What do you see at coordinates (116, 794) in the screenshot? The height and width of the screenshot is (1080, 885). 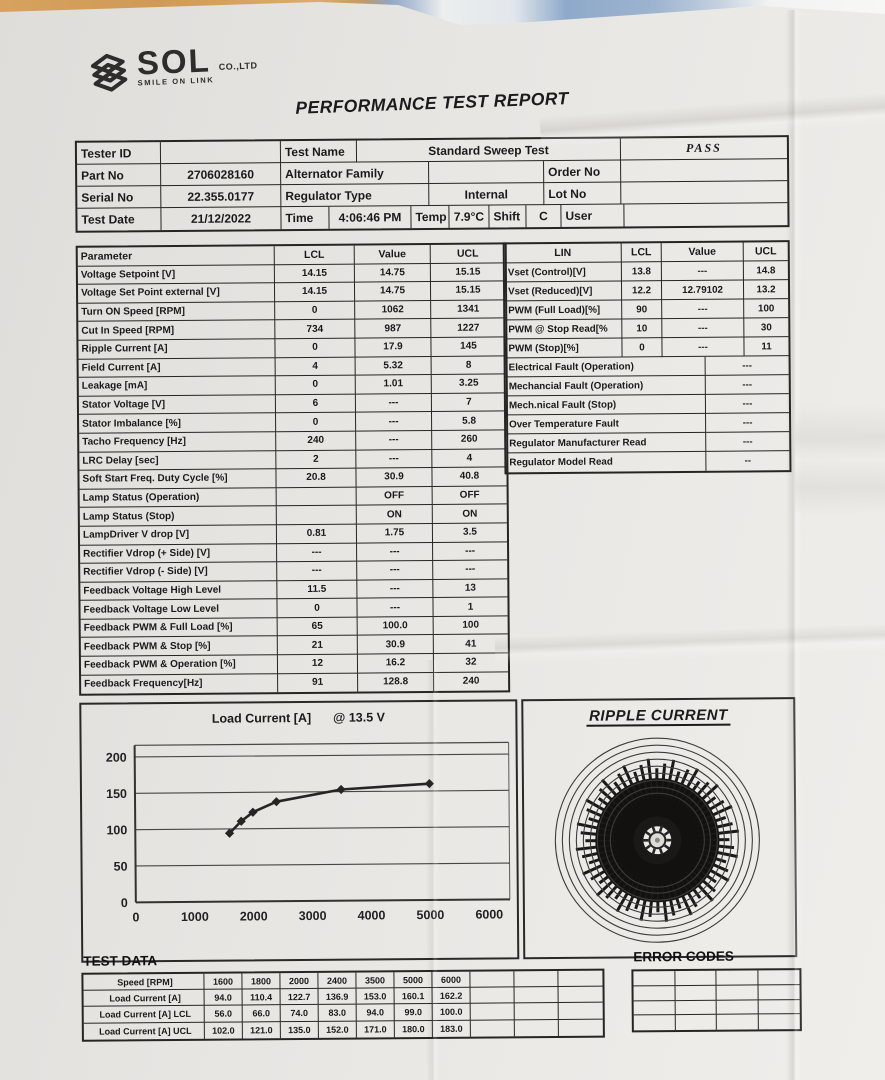 I see `y-tick-label: 150` at bounding box center [116, 794].